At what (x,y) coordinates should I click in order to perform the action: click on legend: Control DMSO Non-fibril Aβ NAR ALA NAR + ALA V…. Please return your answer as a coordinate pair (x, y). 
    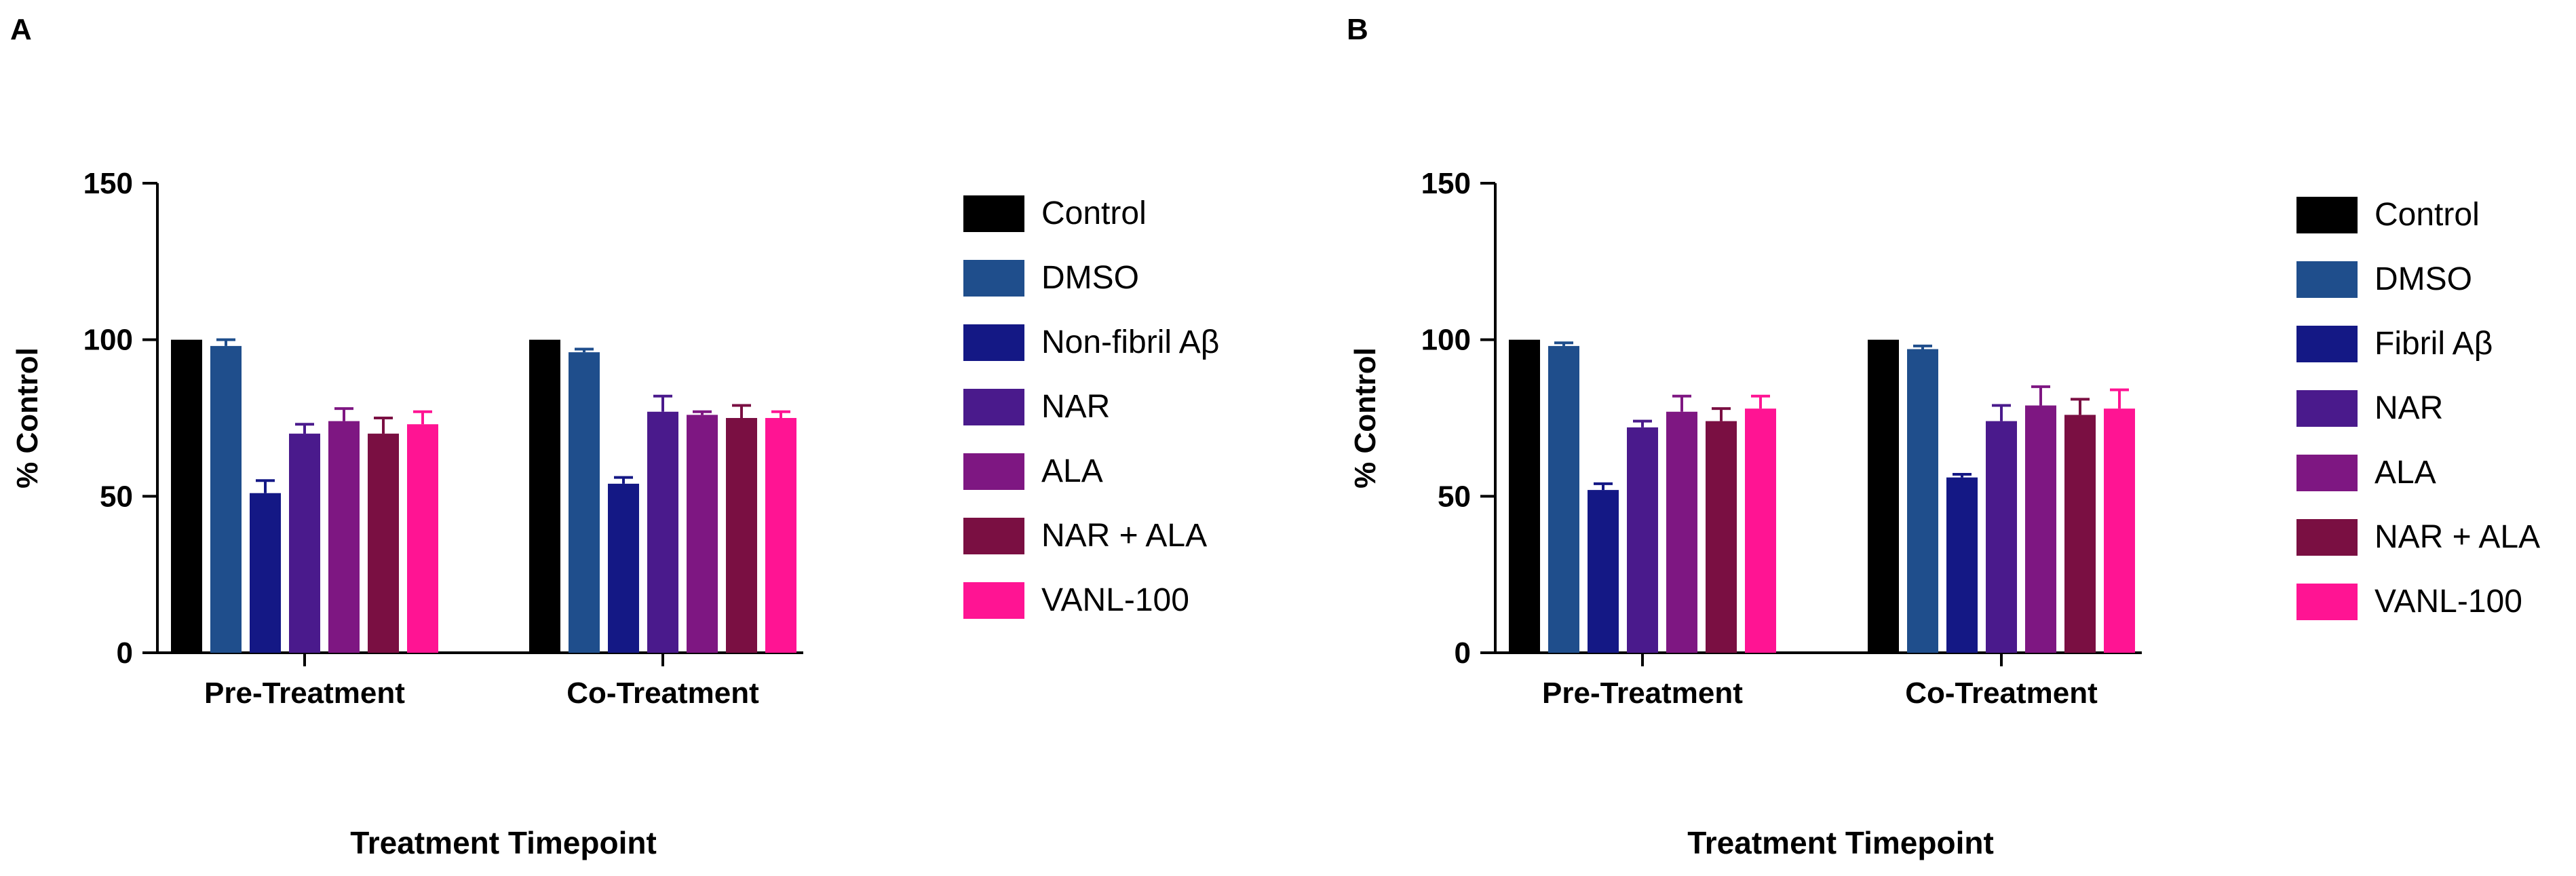
    Looking at the image, I should click on (1091, 407).